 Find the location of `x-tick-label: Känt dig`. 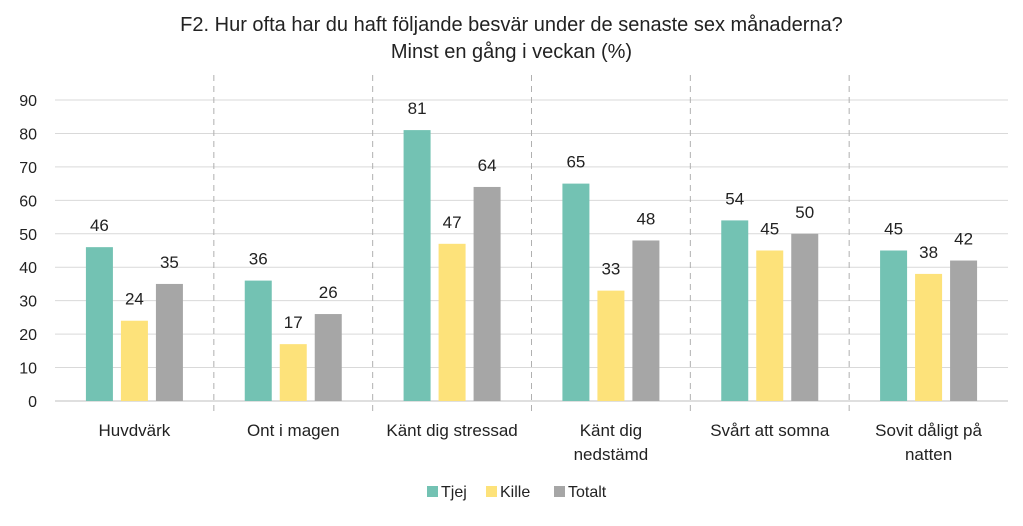

x-tick-label: Känt dig is located at coordinates (611, 430).